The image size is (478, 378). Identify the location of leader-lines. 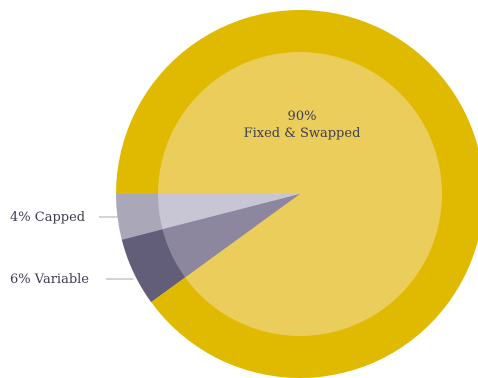
(116, 248).